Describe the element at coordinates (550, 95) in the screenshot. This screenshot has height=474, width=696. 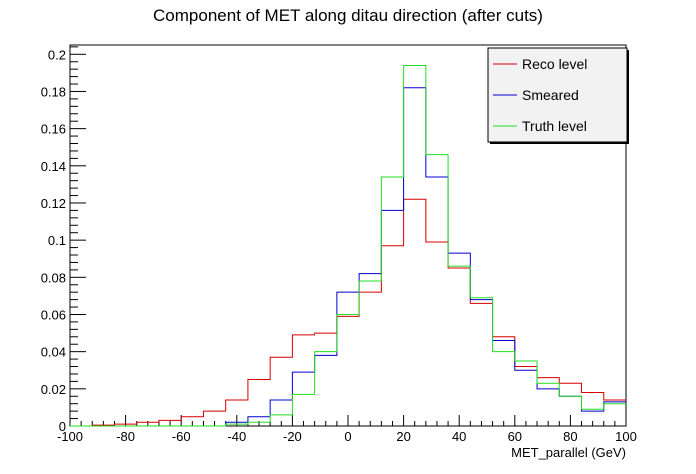
I see `legend-label-smeared: Smeared` at that location.